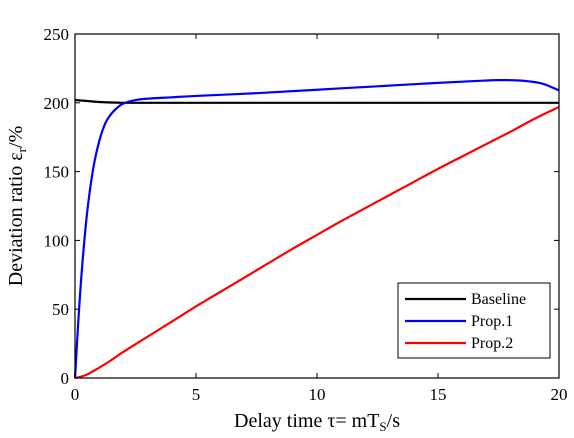 The image size is (574, 438). I want to click on y-tick-label: 50, so click(60, 309).